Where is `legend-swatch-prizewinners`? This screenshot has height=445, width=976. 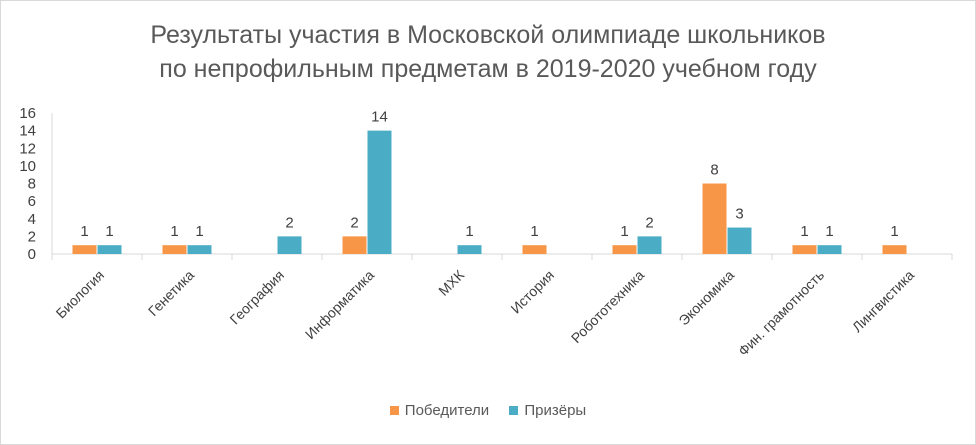
legend-swatch-prizewinners is located at coordinates (514, 410).